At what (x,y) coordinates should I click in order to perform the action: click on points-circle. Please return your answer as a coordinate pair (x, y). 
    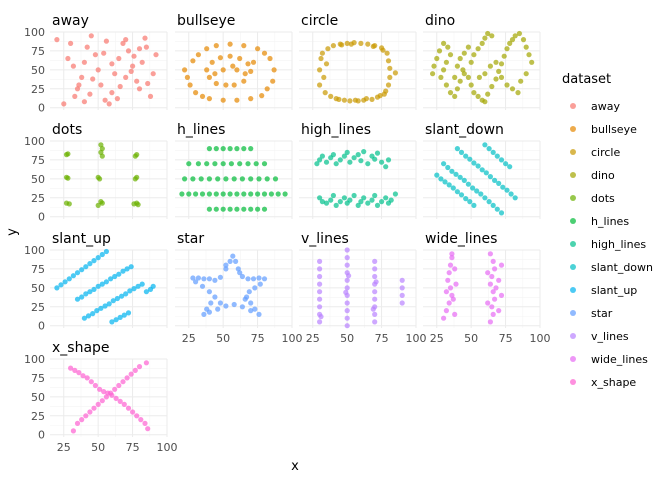
    Looking at the image, I should click on (357, 72).